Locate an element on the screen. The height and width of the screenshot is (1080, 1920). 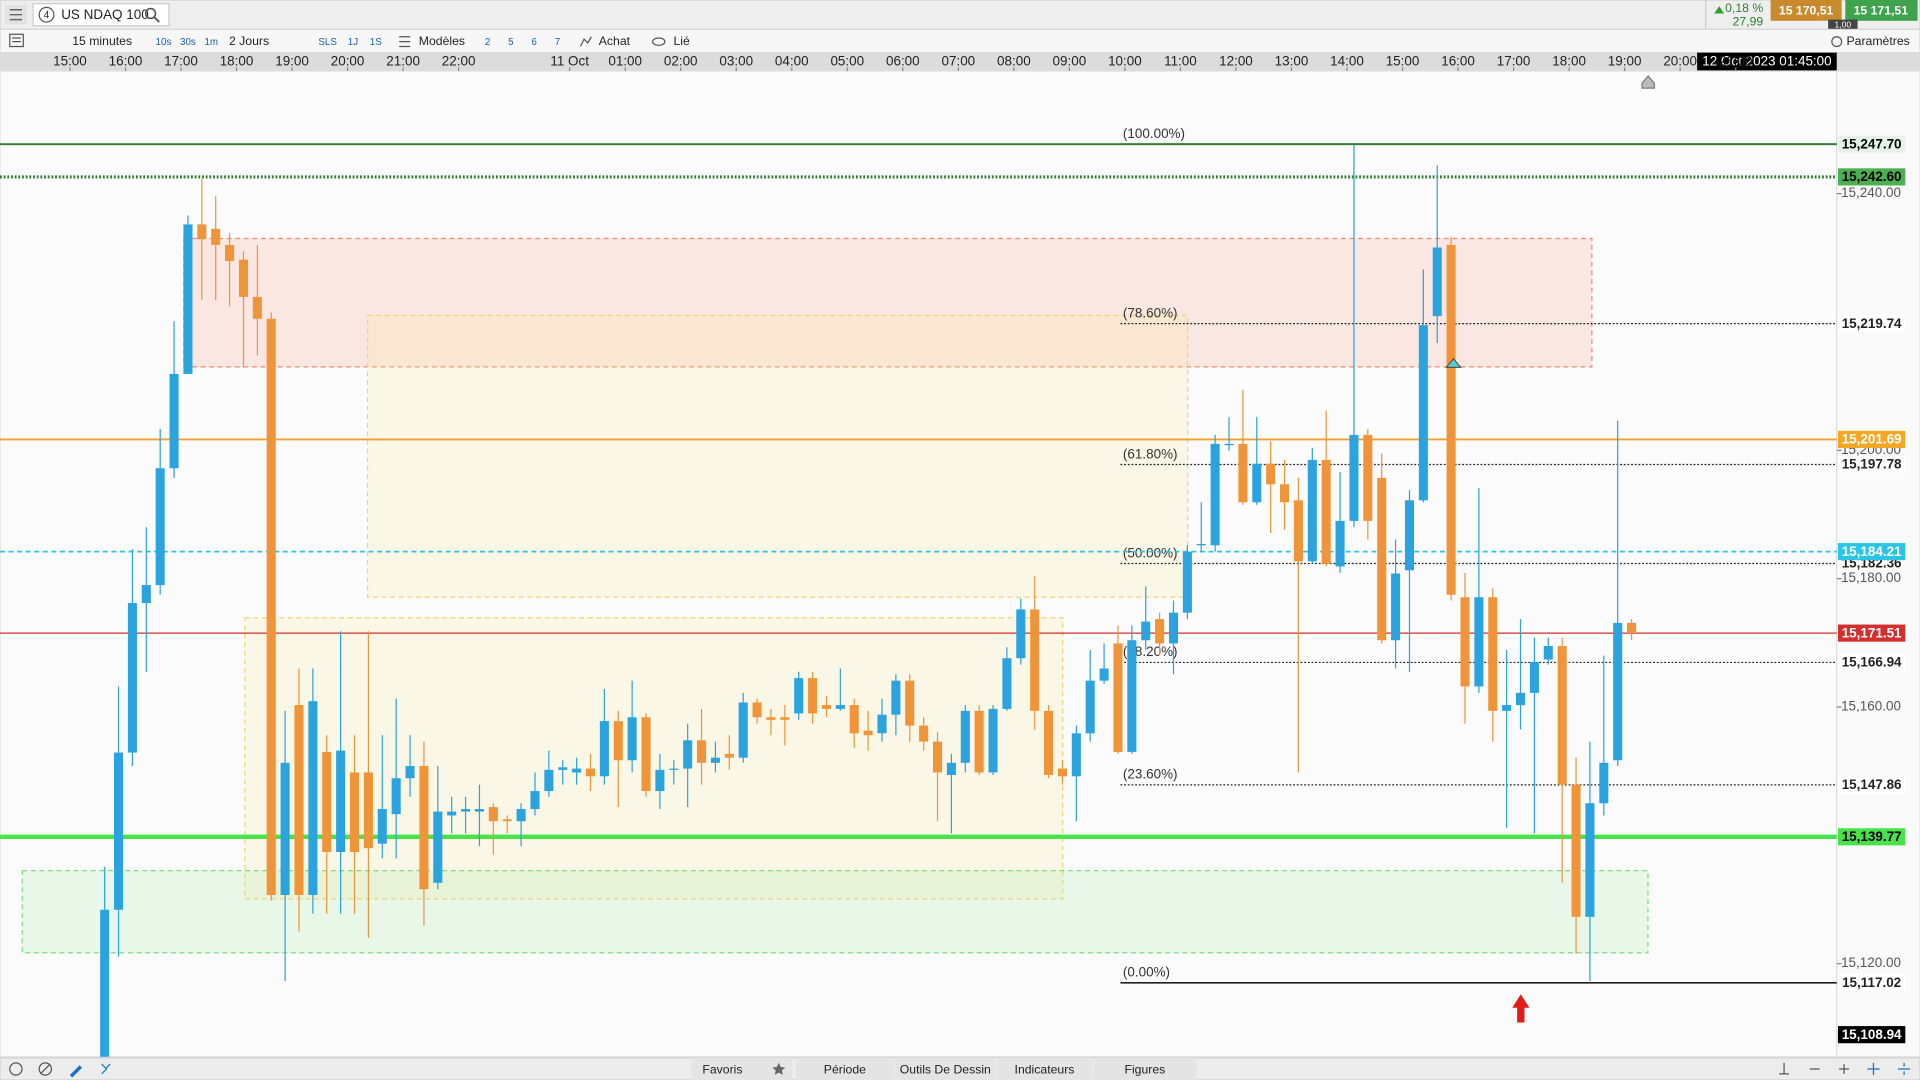
tool-button is located at coordinates (1784, 1068).